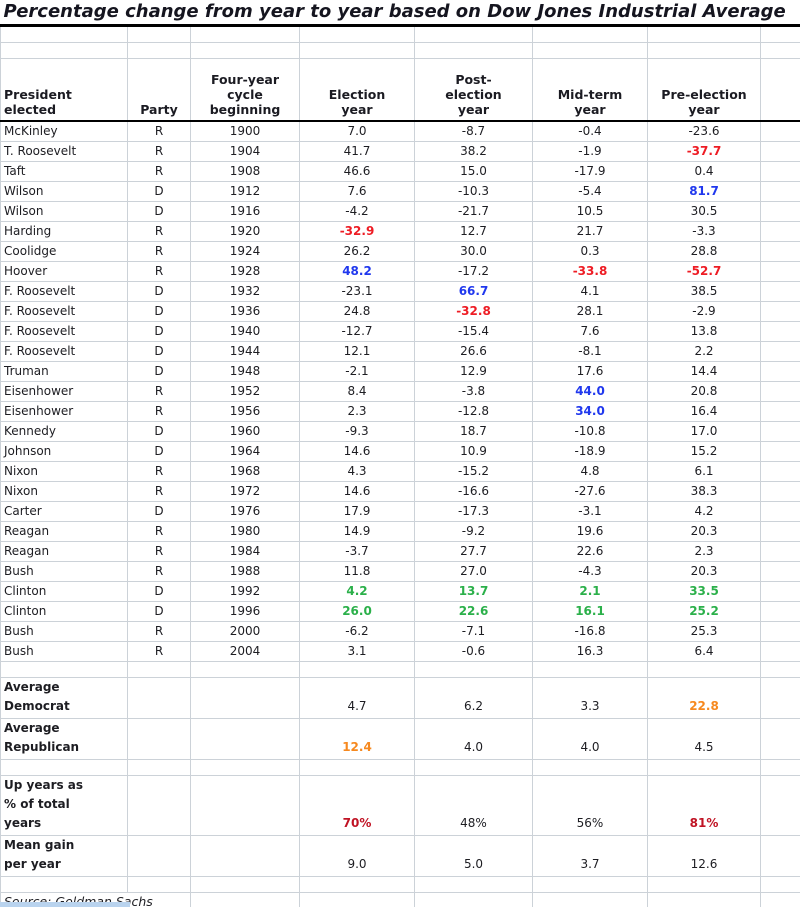 Image resolution: width=800 pixels, height=907 pixels. What do you see at coordinates (64, 856) in the screenshot?
I see `summary-label-cell: Mean gain per year` at bounding box center [64, 856].